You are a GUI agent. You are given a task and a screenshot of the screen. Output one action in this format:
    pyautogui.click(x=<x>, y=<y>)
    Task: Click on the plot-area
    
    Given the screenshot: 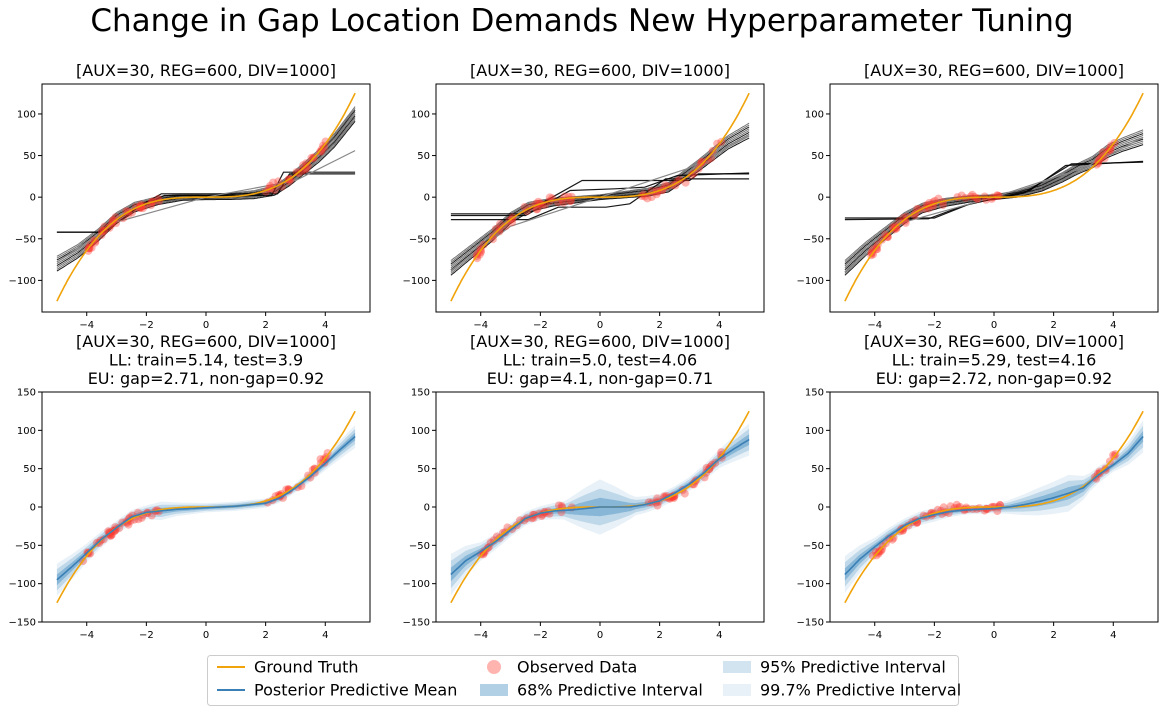 What is the action you would take?
    pyautogui.click(x=600, y=507)
    